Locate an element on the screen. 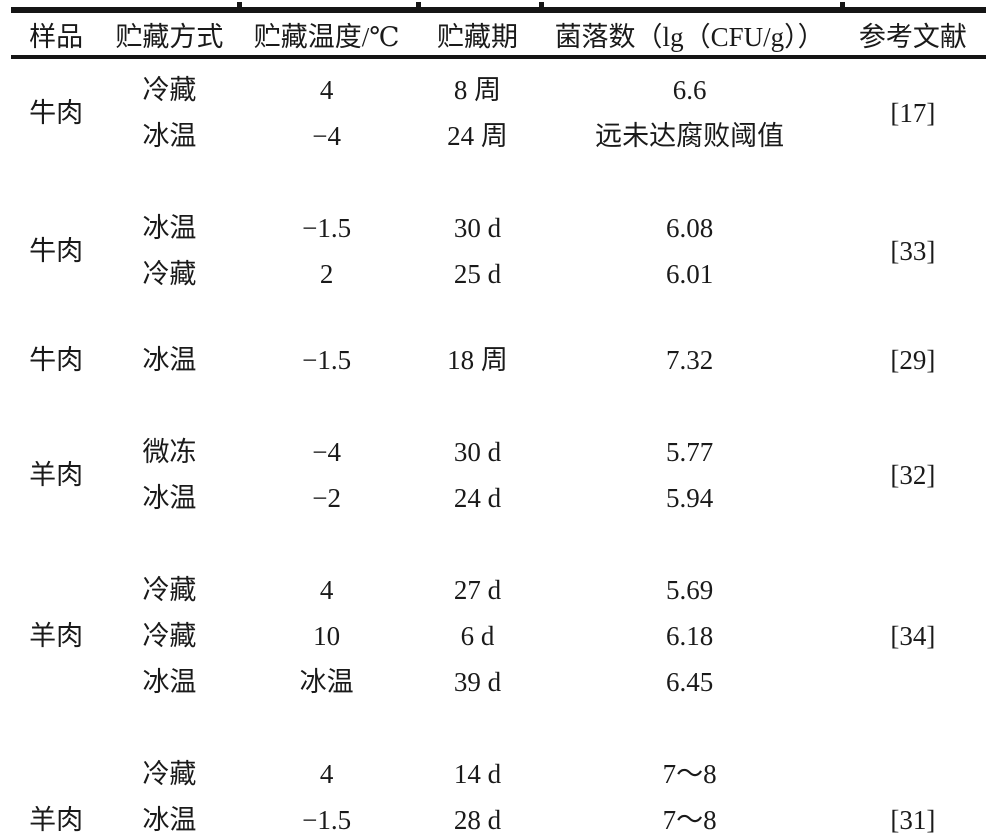  count-cell: 6.01 is located at coordinates (689, 273).